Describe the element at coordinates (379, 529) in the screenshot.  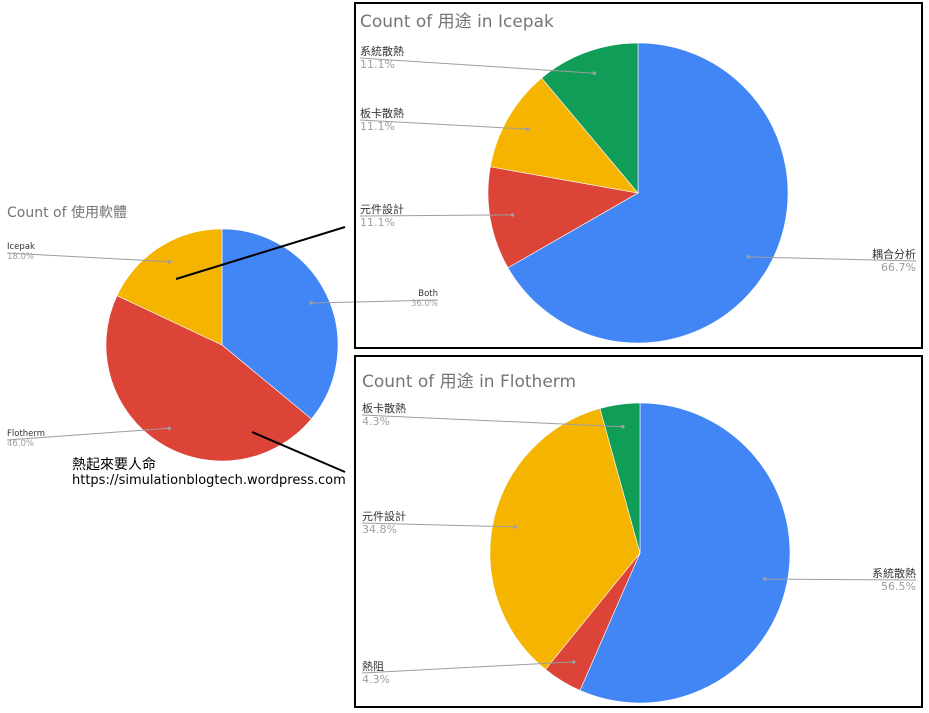
I see `slice-percent-3: 34.8%` at that location.